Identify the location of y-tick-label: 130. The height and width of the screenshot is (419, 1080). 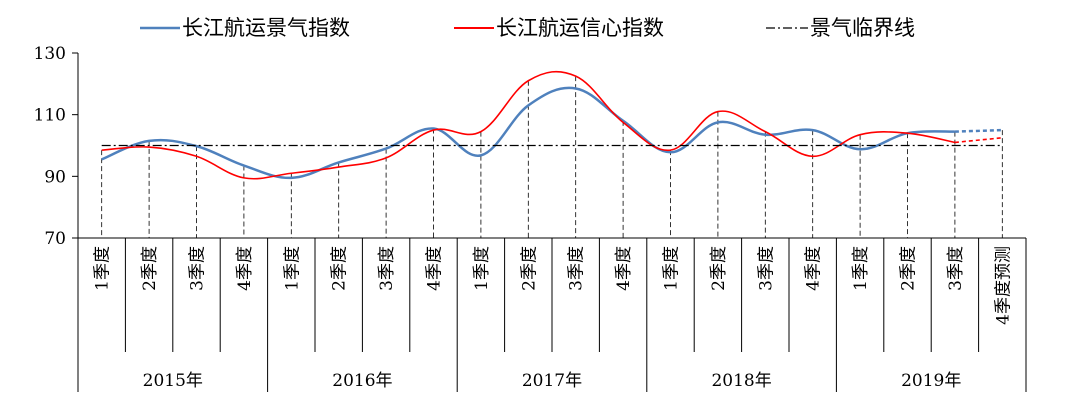
(50, 54).